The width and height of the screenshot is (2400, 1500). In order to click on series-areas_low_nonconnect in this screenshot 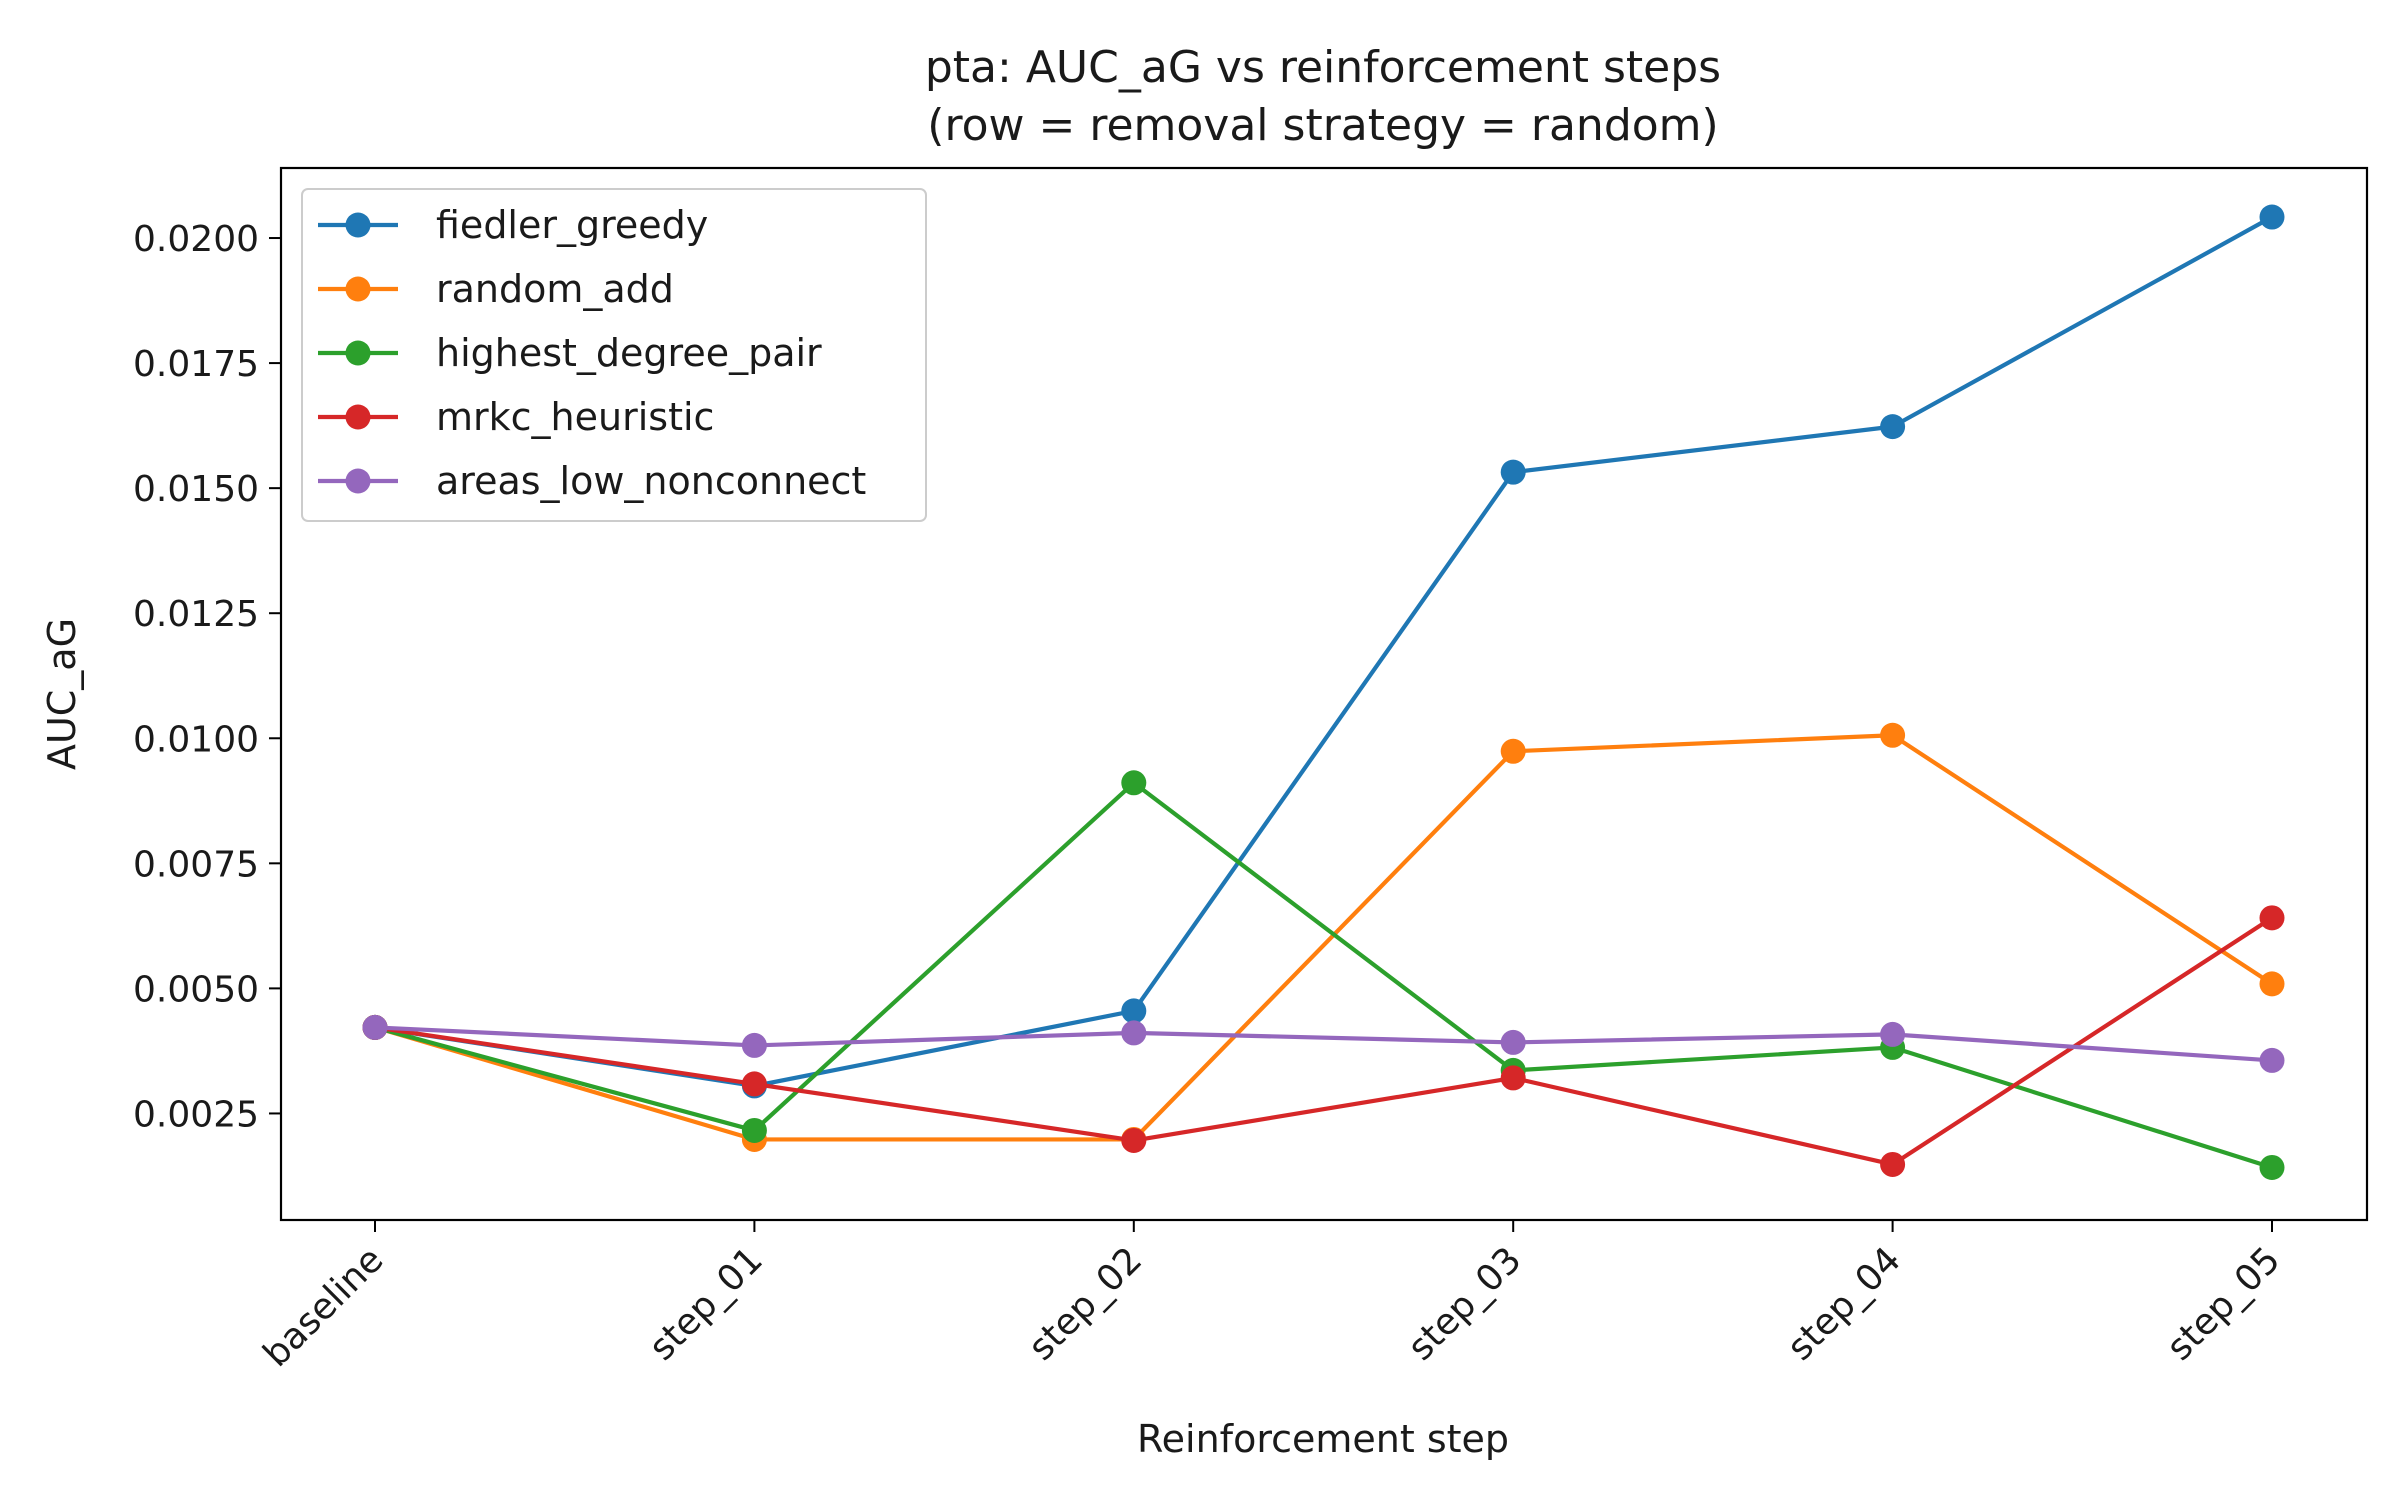, I will do `click(1323, 1043)`.